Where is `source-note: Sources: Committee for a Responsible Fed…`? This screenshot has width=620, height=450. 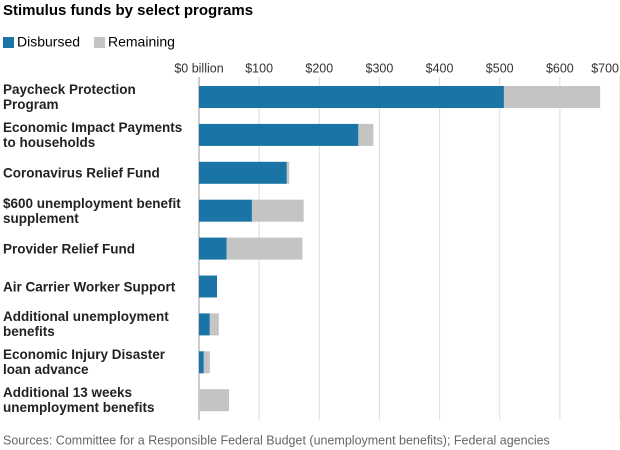
source-note: Sources: Committee for a Responsible Fed… is located at coordinates (276, 440).